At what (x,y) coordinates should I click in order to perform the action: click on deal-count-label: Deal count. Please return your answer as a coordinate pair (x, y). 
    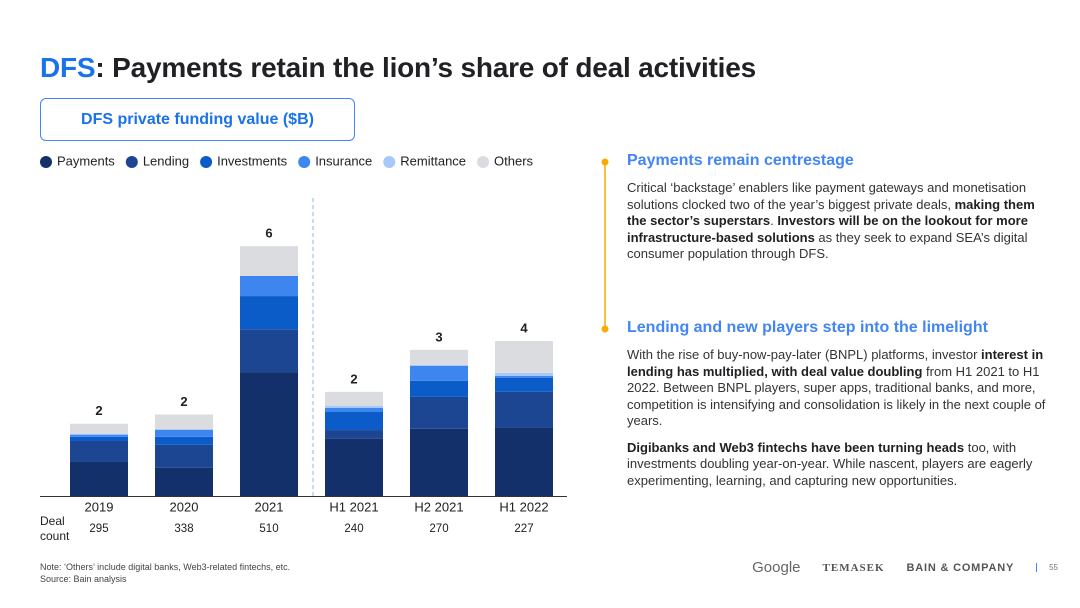
    Looking at the image, I should click on (55, 528).